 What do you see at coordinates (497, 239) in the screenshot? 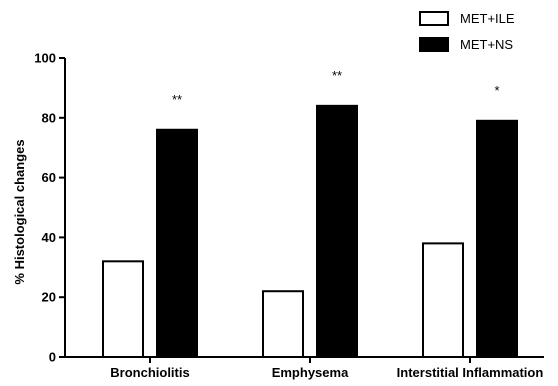
I see `bar-met-ns-interstitial-inflammation` at bounding box center [497, 239].